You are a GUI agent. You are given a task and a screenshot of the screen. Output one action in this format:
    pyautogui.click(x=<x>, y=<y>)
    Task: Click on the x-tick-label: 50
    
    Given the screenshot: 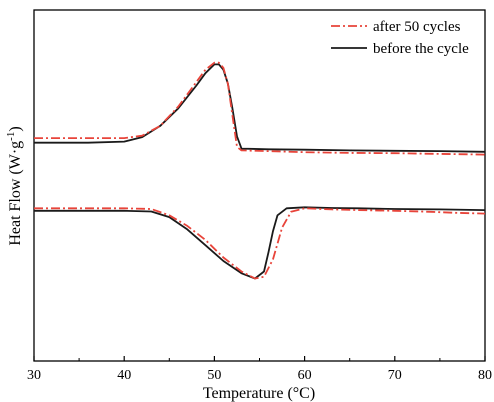 What is the action you would take?
    pyautogui.click(x=214, y=375)
    